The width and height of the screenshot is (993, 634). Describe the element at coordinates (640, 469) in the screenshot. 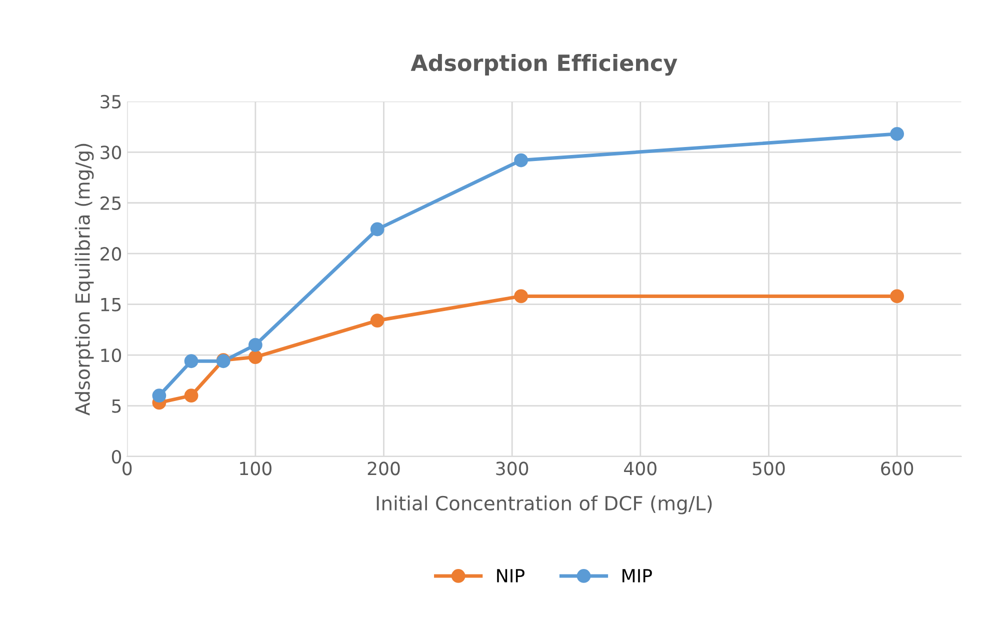

I see `x-tick-label: 400` at that location.